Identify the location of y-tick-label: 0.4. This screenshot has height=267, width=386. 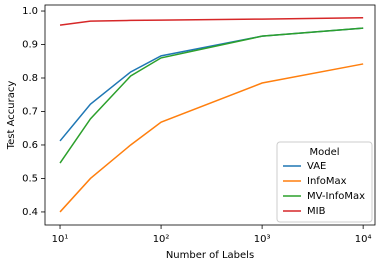
(30, 212).